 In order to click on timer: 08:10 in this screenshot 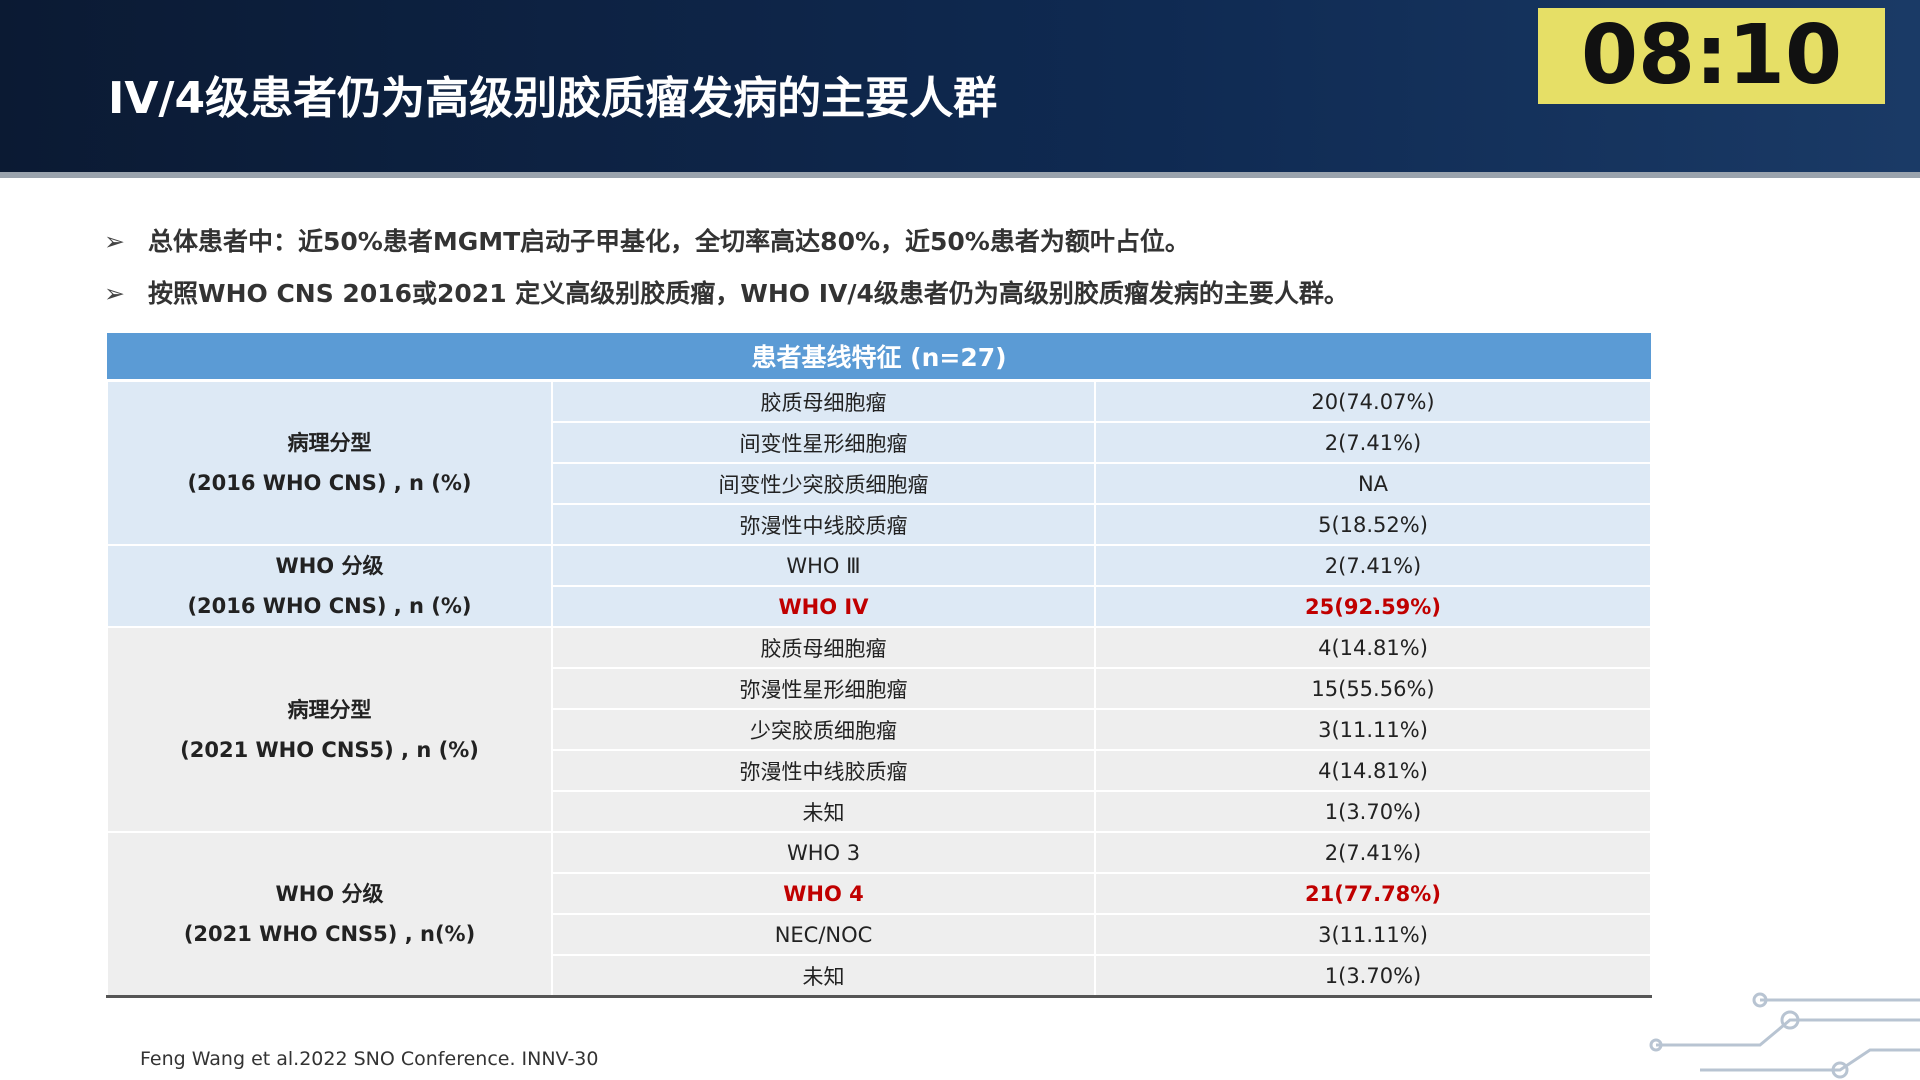, I will do `click(1711, 56)`.